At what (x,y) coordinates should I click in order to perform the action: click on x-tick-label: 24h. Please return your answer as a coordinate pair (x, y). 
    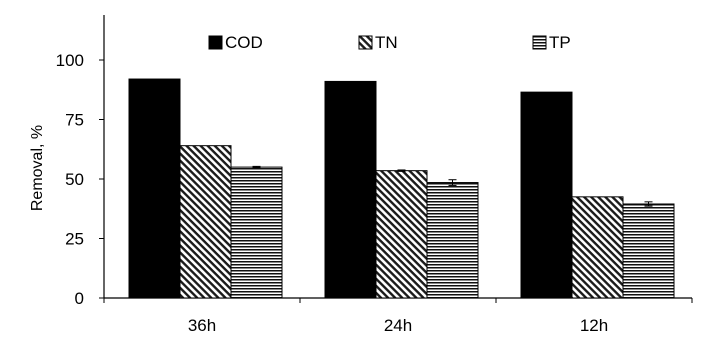
    Looking at the image, I should click on (398, 325).